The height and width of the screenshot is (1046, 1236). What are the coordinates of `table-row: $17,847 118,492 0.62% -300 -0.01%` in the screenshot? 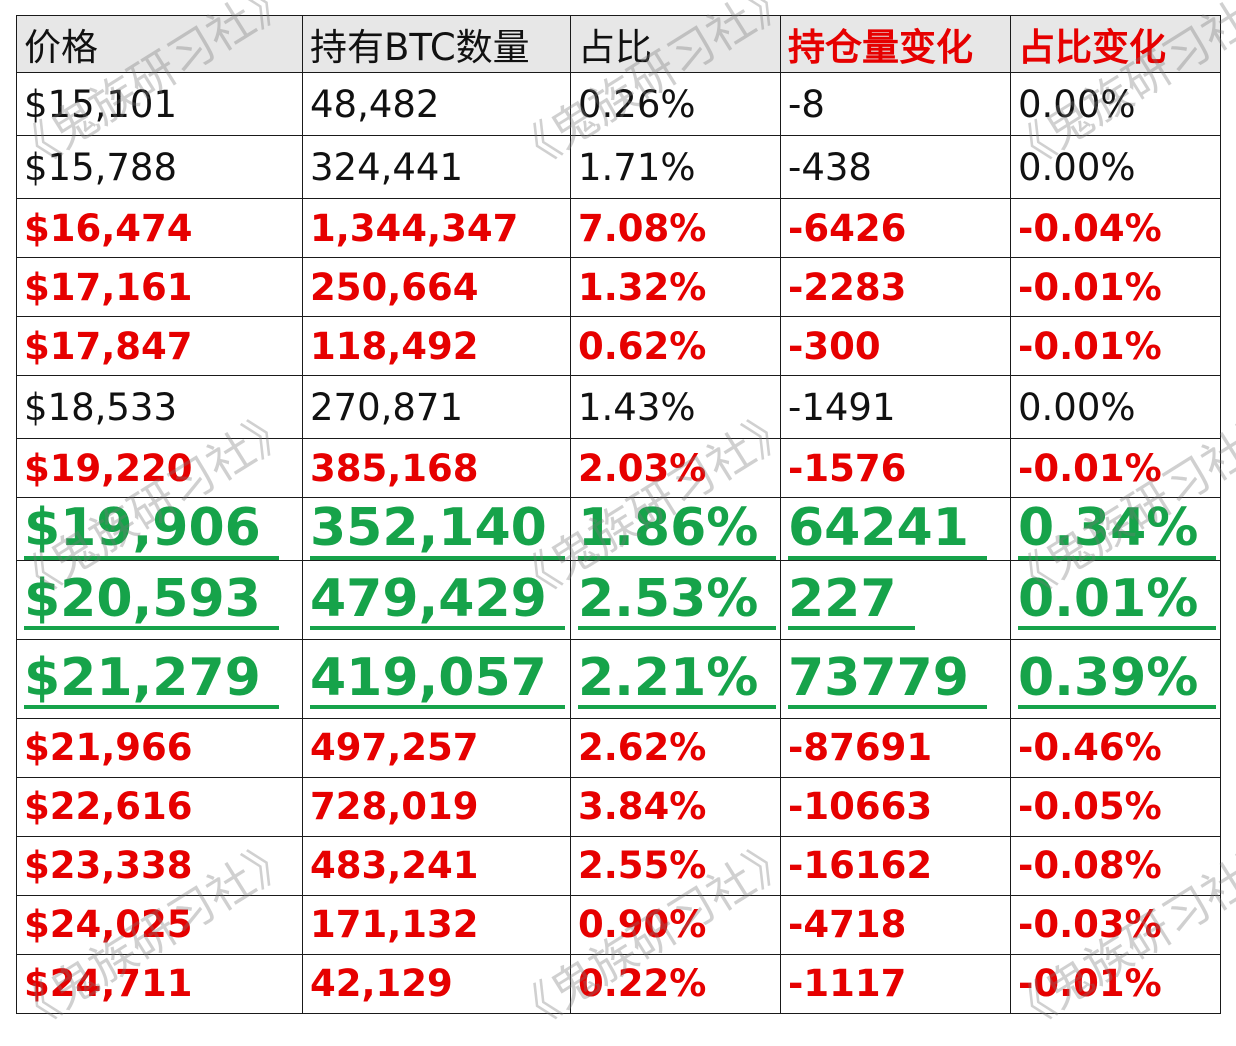 It's located at (618, 346).